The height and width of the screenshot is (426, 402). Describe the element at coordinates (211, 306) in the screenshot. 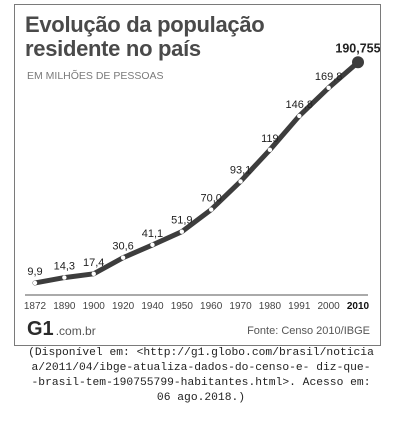

I see `x-tick-label: 1960` at that location.